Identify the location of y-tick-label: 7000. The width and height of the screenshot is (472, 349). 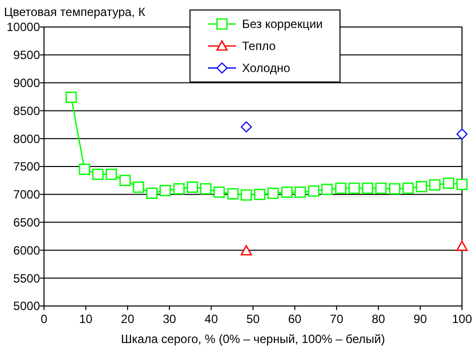
(26, 195).